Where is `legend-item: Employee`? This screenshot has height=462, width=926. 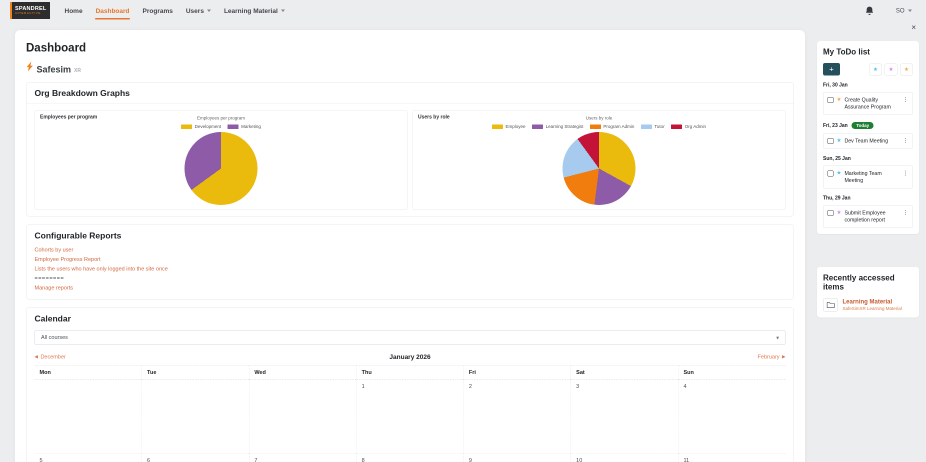 legend-item: Employee is located at coordinates (509, 126).